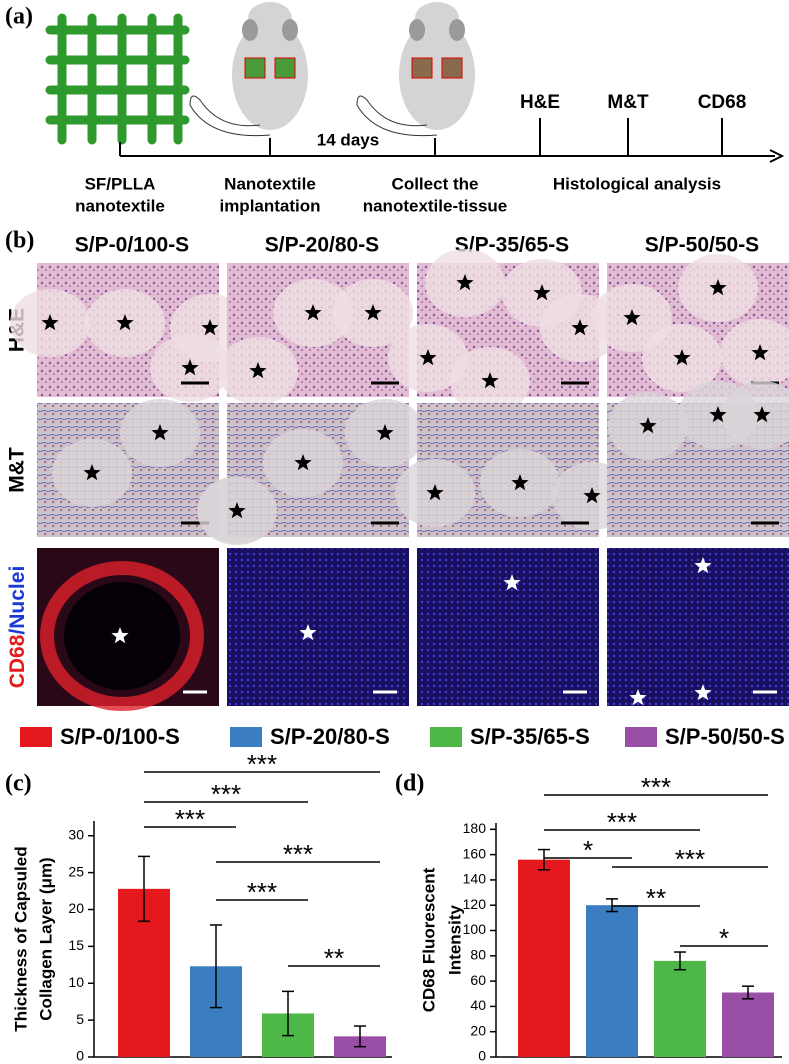 The height and width of the screenshot is (1064, 789). Describe the element at coordinates (117, 79) in the screenshot. I see `nanotextile-mesh` at that location.